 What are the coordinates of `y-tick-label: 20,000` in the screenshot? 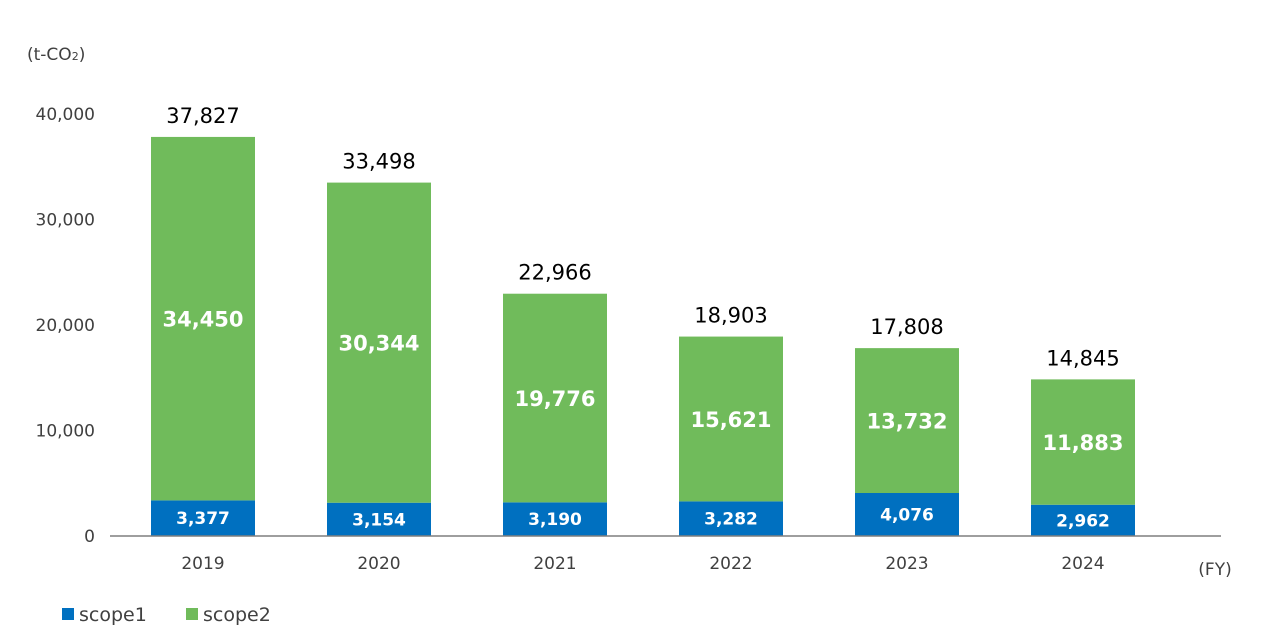 It's located at (65, 326).